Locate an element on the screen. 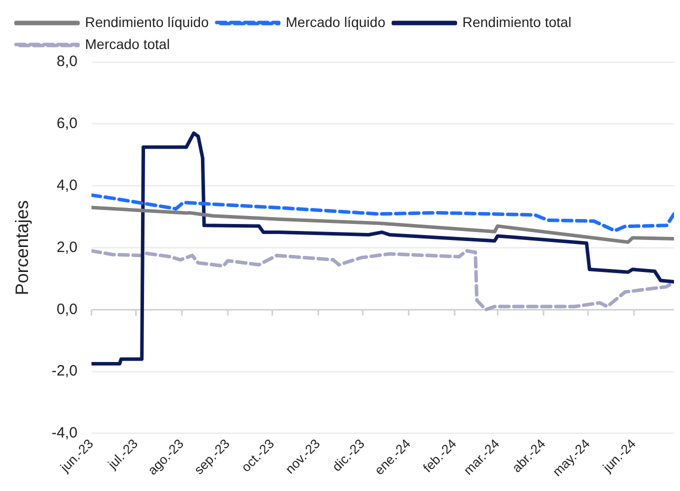  y-tick-label: 8,0 is located at coordinates (67, 61).